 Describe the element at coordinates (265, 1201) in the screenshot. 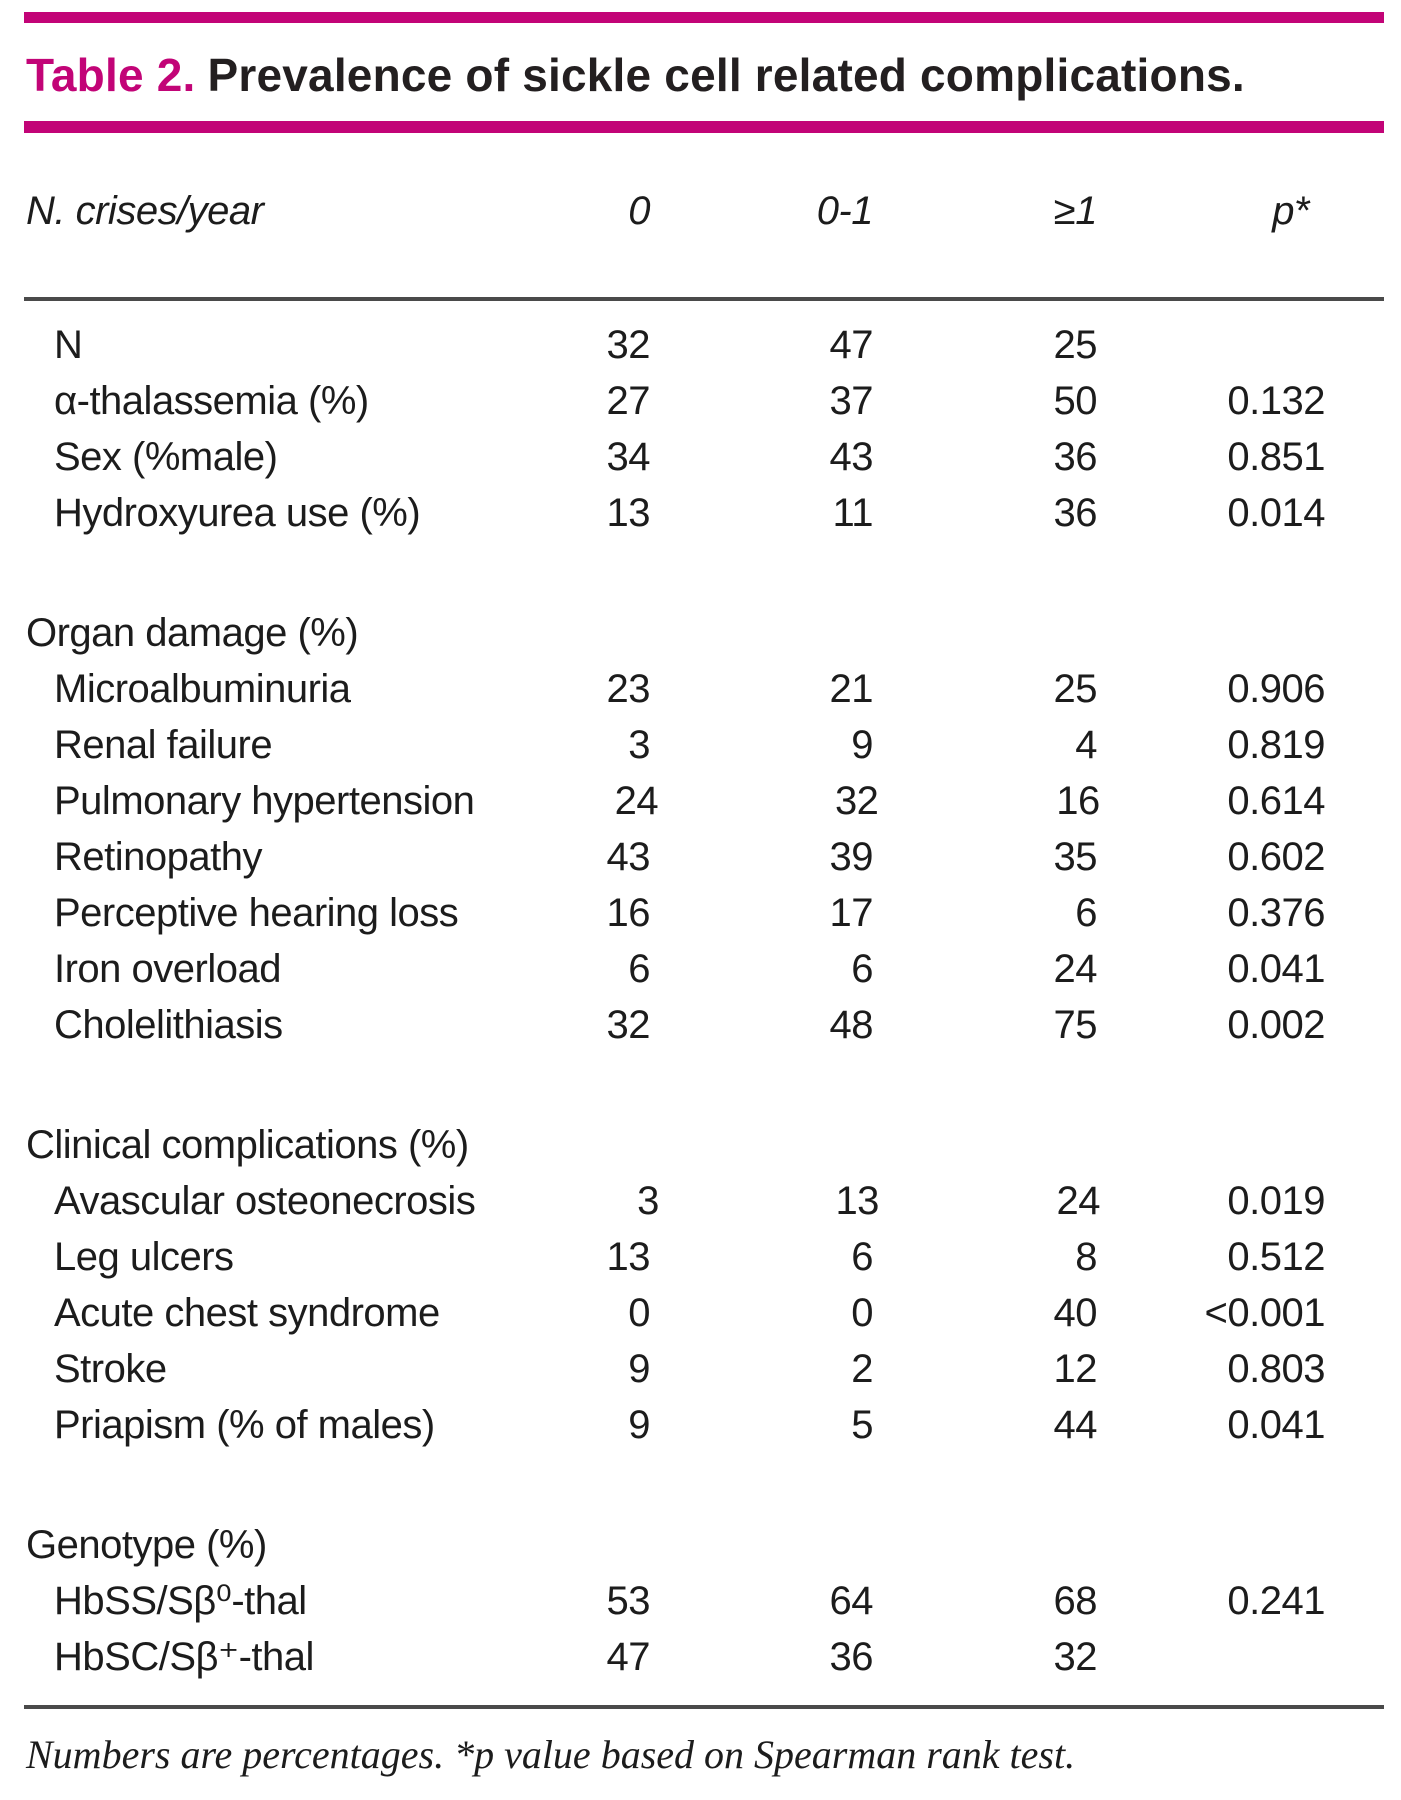

I see `row-label: Avascular osteonecrosis` at that location.